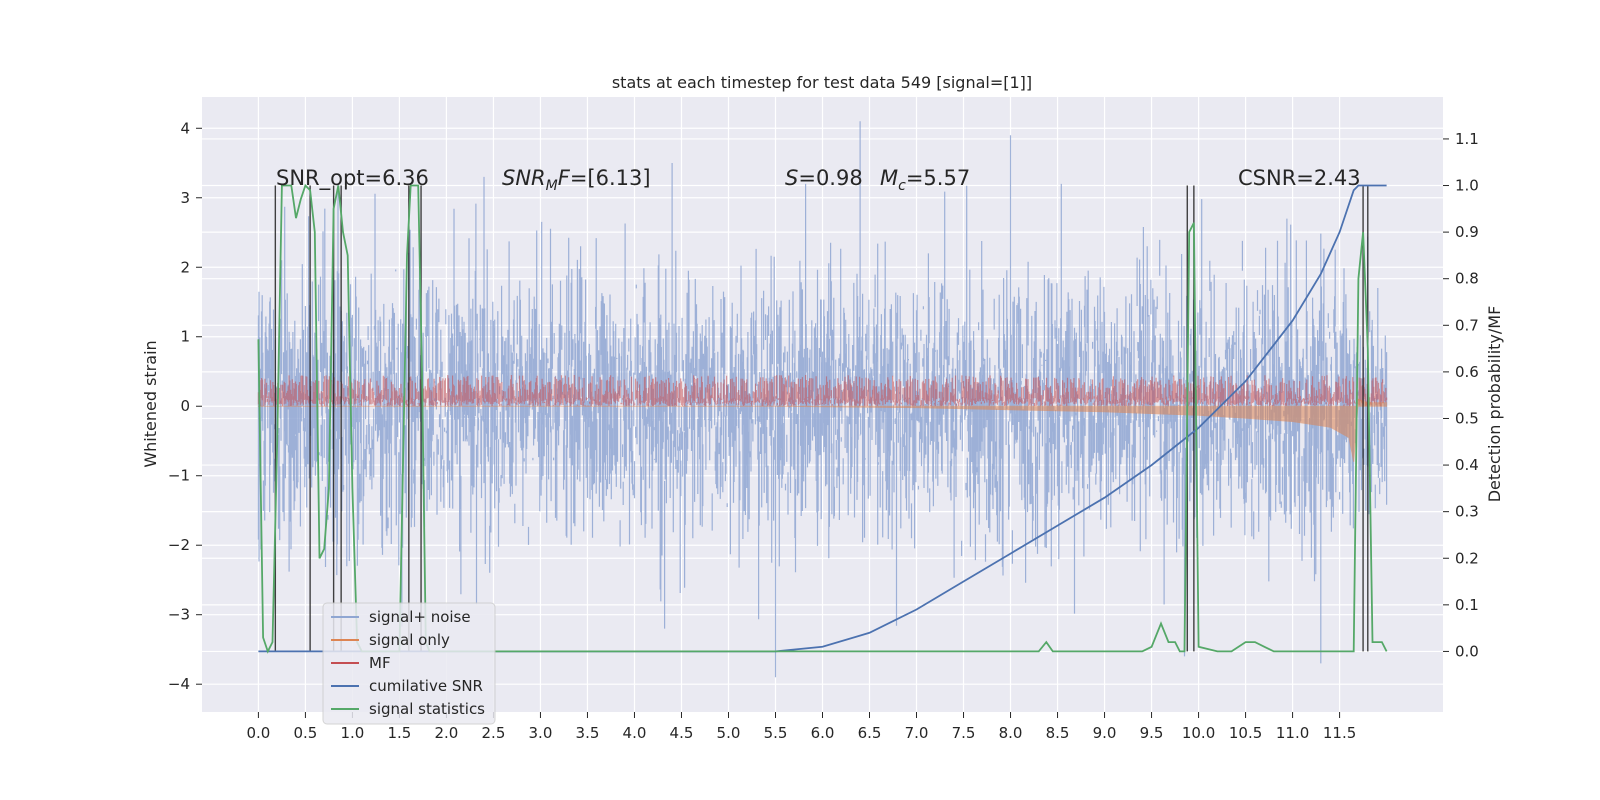  Describe the element at coordinates (823, 733) in the screenshot. I see `x-tick-label: 6.0` at that location.